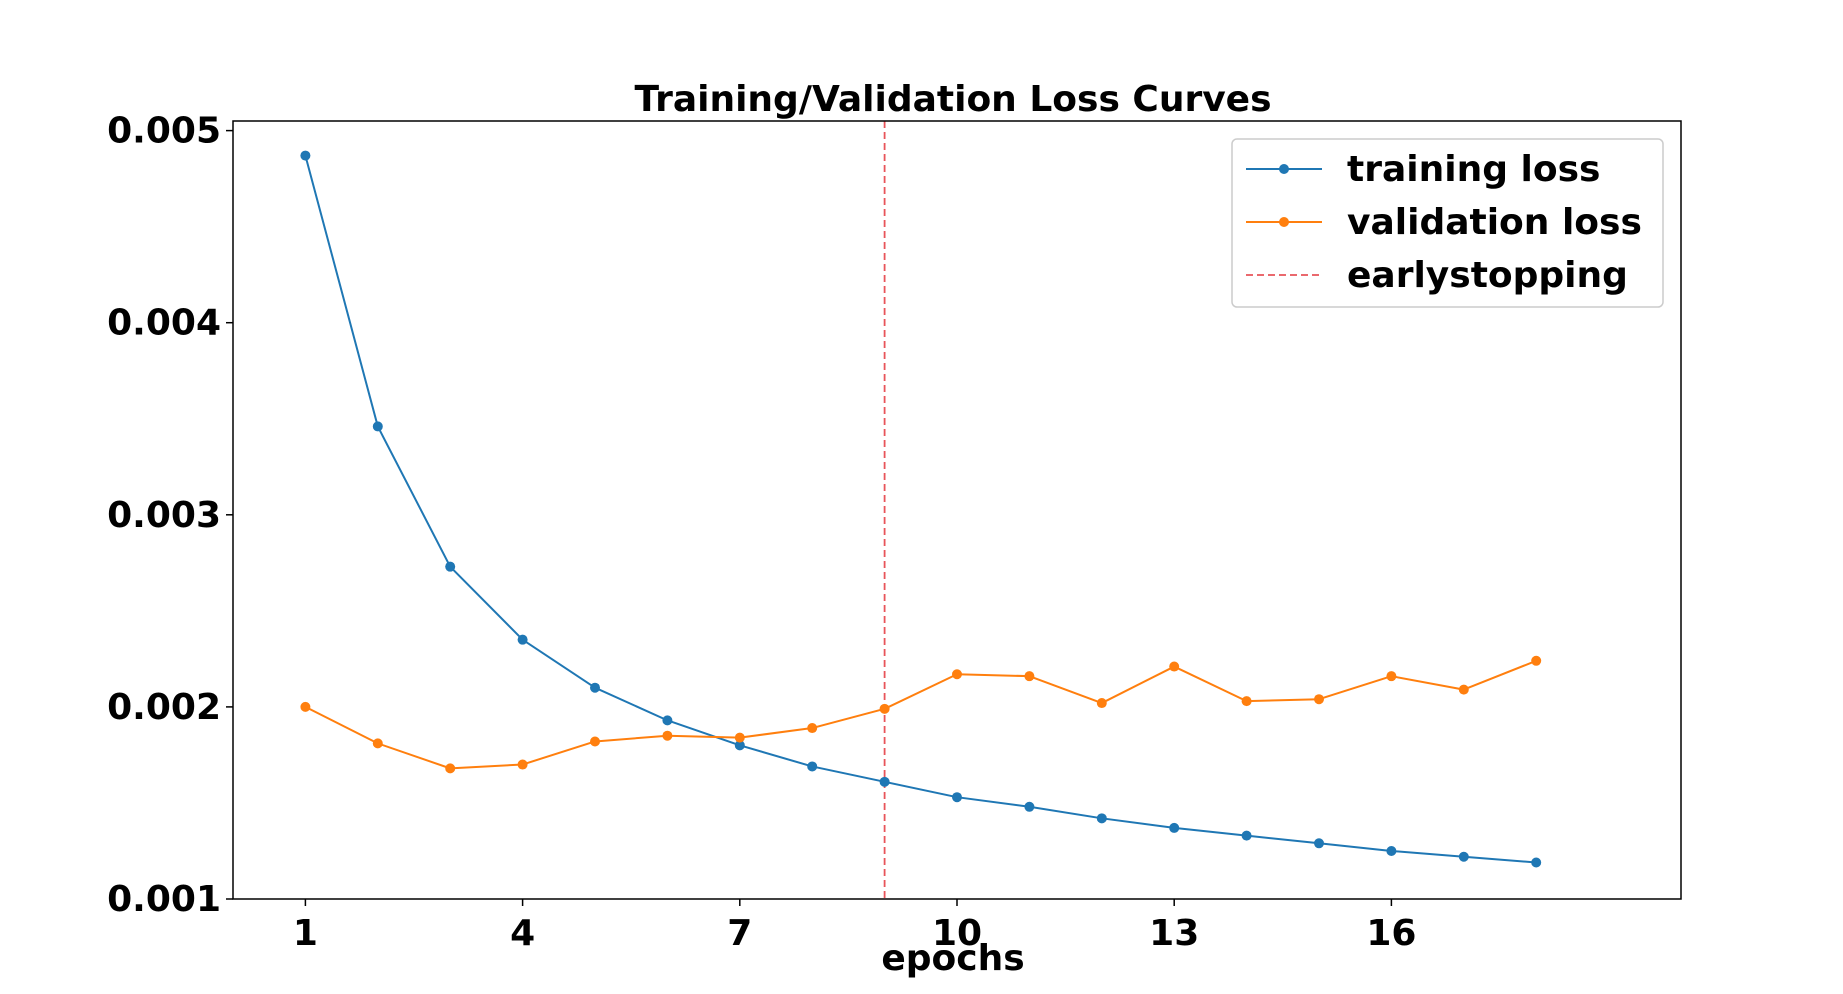 This screenshot has height=994, width=1843. I want to click on y-tick-label: 0.002, so click(164, 707).